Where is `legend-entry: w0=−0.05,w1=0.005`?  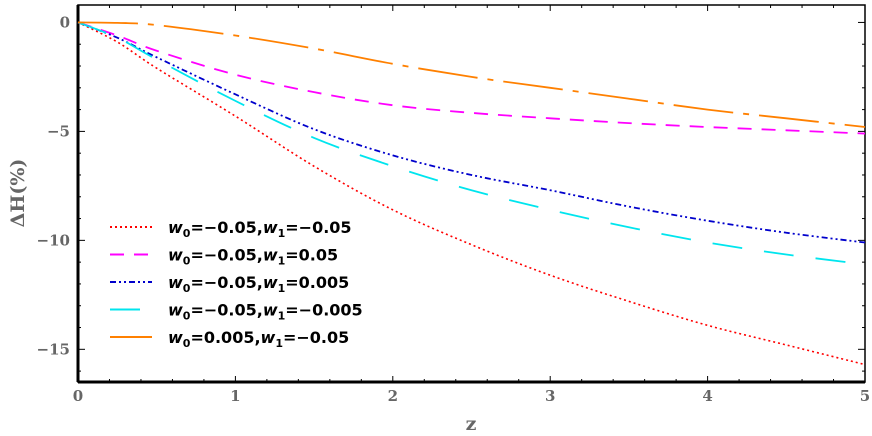
legend-entry: w0=−0.05,w1=0.005 is located at coordinates (258, 284).